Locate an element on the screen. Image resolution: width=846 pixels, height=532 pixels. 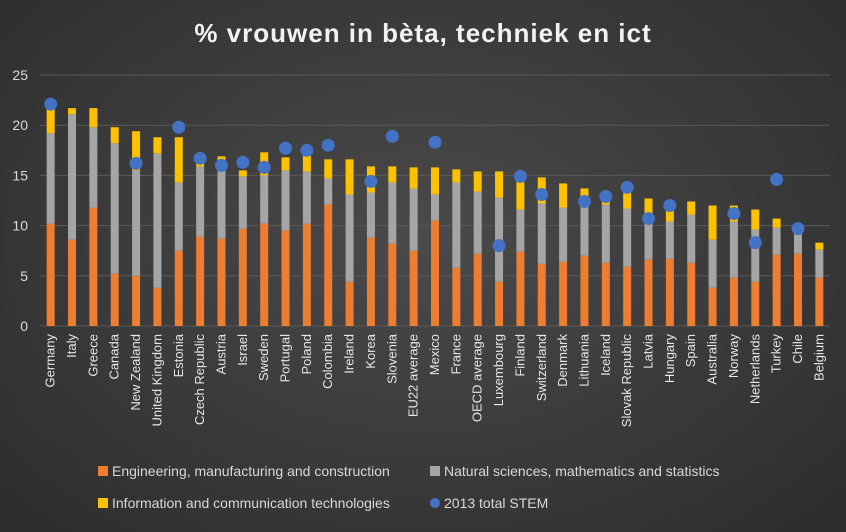
category-label: Hungary is located at coordinates (669, 359).